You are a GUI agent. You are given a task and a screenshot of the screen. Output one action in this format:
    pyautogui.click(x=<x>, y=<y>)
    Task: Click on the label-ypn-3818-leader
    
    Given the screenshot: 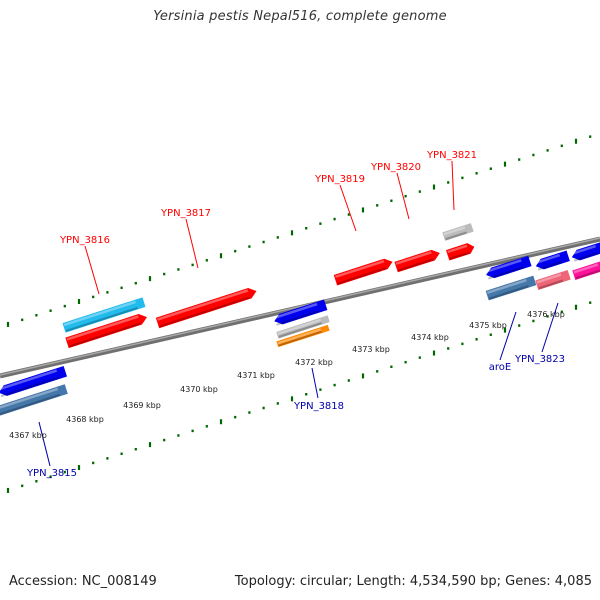 What is the action you would take?
    pyautogui.click(x=315, y=383)
    